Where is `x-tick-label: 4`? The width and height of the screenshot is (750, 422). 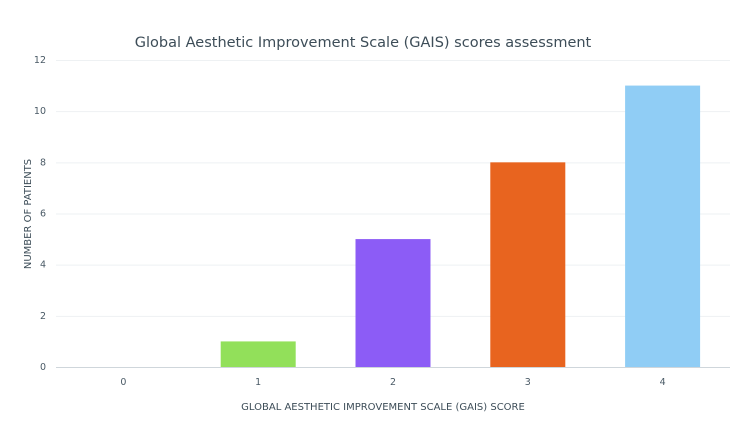
x-tick-label: 4 is located at coordinates (663, 382).